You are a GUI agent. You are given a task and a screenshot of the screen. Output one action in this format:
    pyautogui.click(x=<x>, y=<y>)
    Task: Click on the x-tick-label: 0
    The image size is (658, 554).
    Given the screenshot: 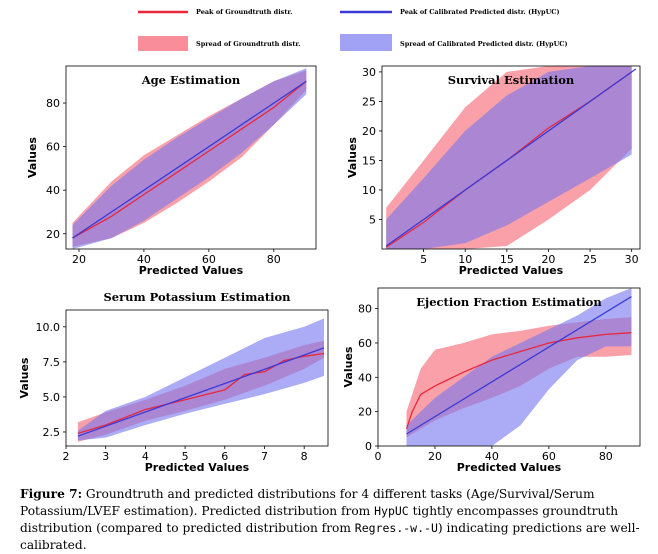 What is the action you would take?
    pyautogui.click(x=378, y=456)
    